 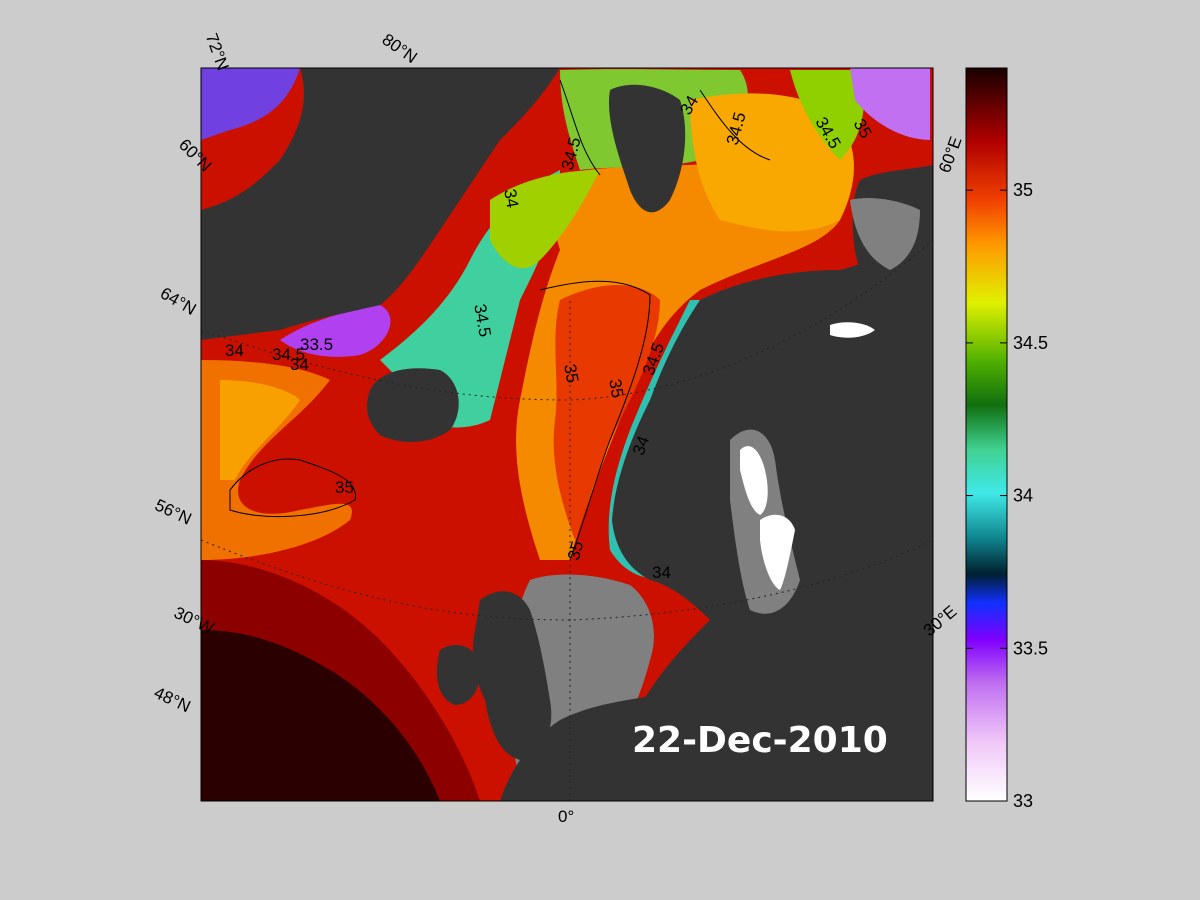 What do you see at coordinates (647, 148) in the screenshot?
I see `land-svalbard` at bounding box center [647, 148].